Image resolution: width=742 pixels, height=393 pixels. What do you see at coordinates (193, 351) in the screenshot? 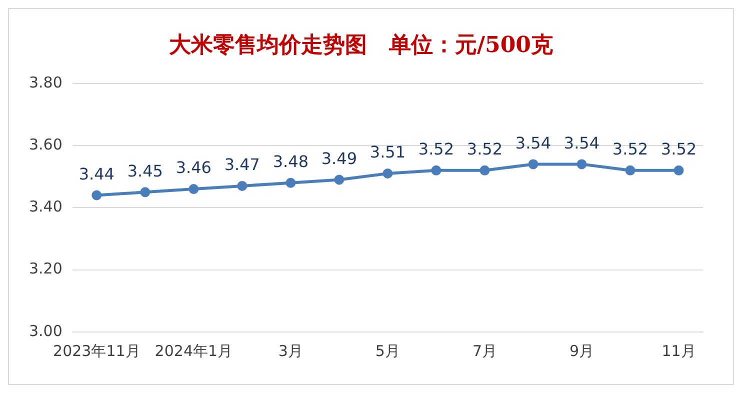
I see `x-tick-label: 2024年1月` at bounding box center [193, 351].